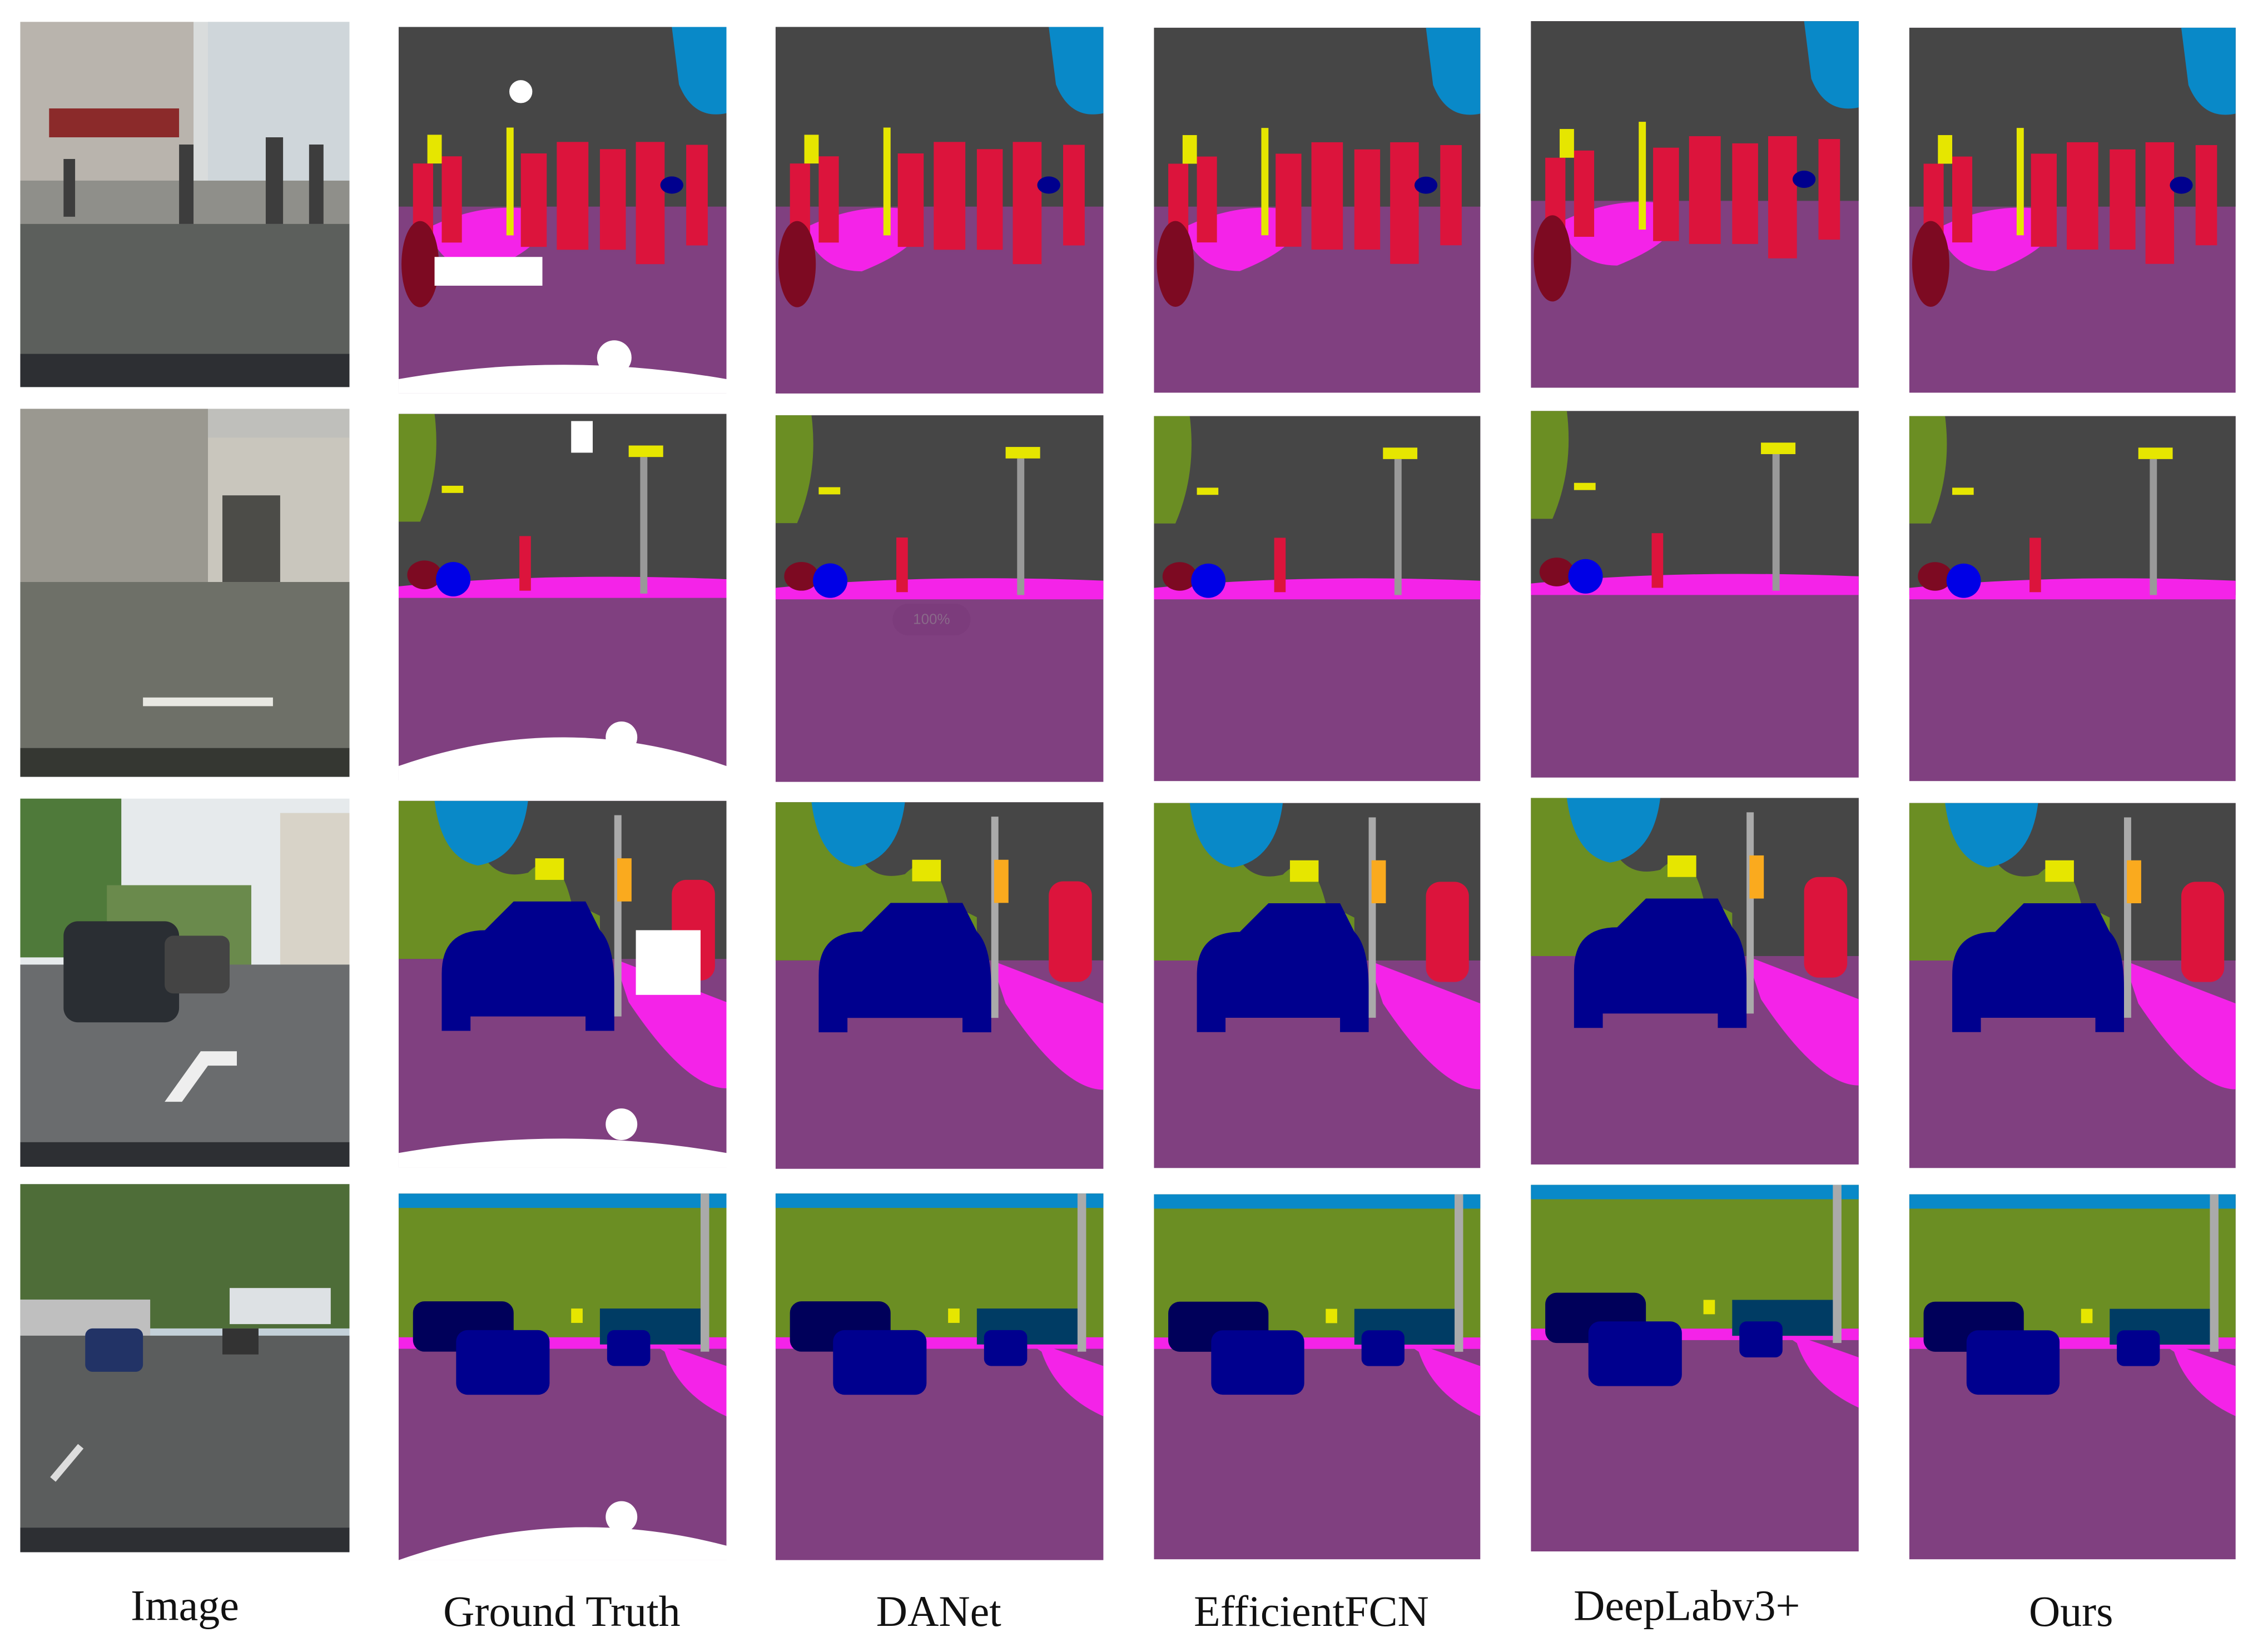  I want to click on overlay-text: 100%, so click(931, 618).